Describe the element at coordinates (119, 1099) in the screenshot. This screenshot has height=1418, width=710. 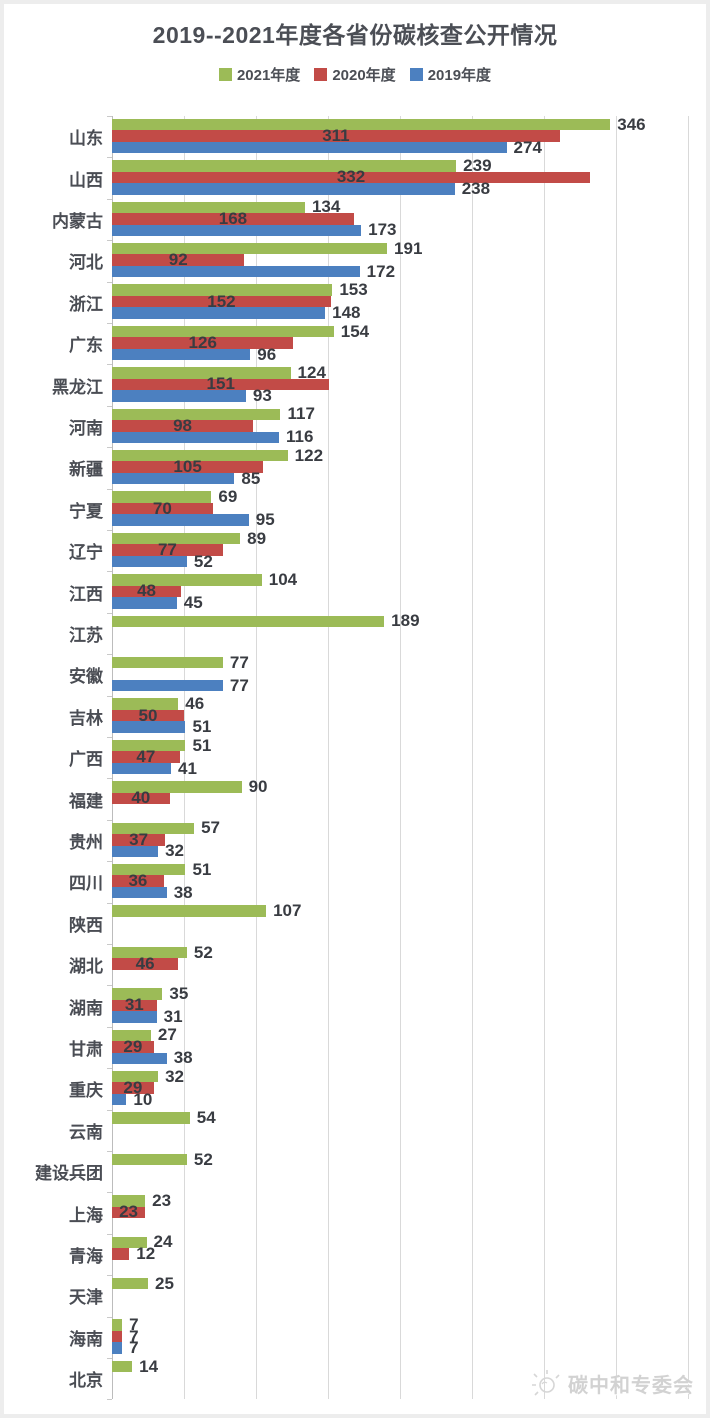
I see `bar-2019年度-重庆` at that location.